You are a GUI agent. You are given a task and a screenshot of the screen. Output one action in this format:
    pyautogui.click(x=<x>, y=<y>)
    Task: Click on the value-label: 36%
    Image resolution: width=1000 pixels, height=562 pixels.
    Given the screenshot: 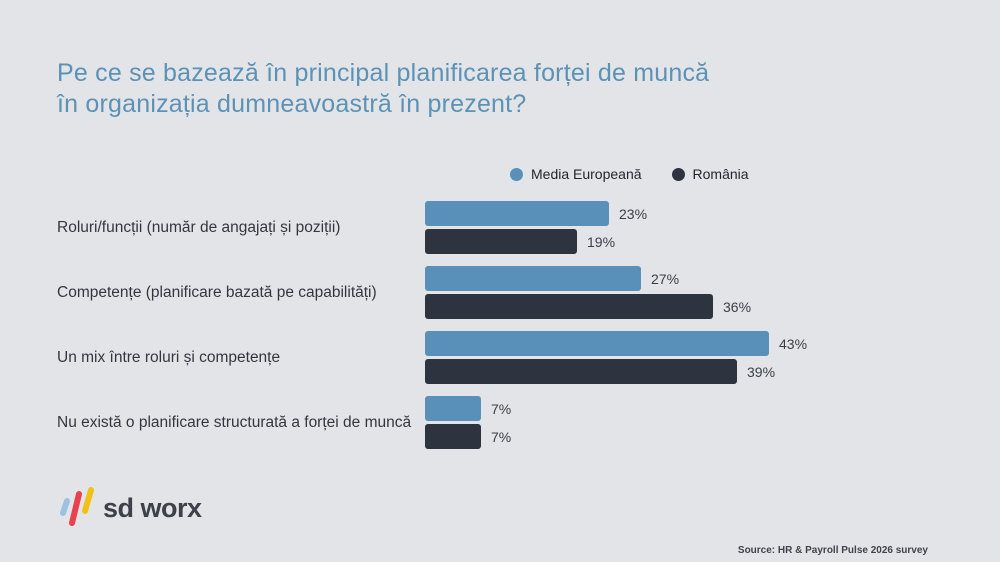 What is the action you would take?
    pyautogui.click(x=737, y=306)
    